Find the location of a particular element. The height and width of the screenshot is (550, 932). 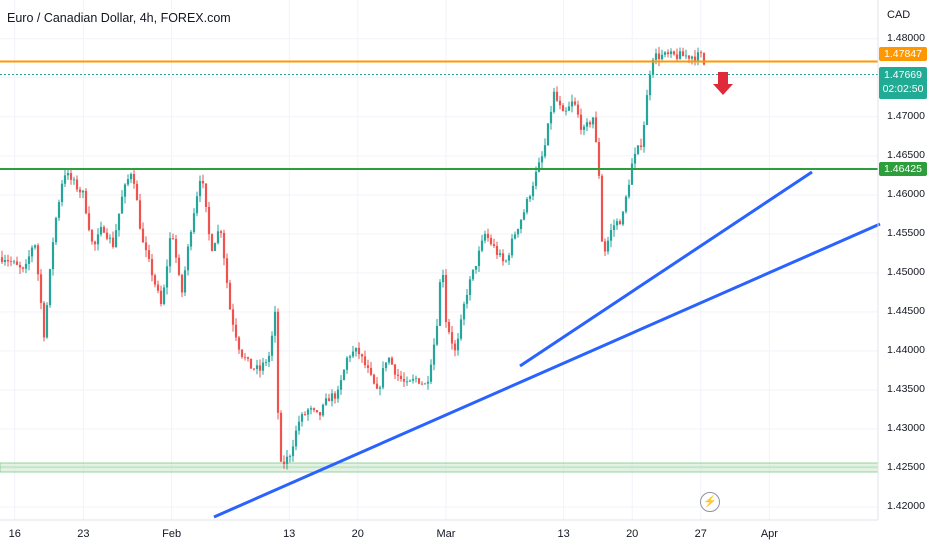

resistance-price-badge: 1.47847 is located at coordinates (903, 54).